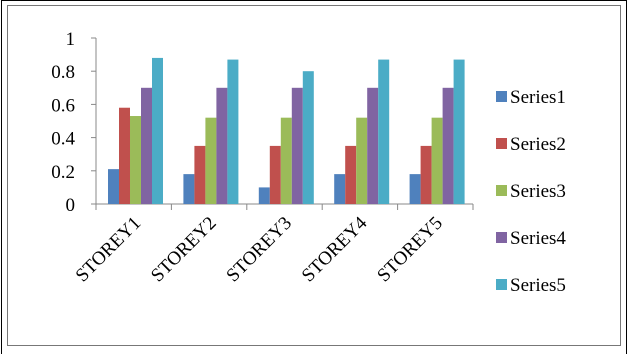 The image size is (629, 355). Describe the element at coordinates (437, 160) in the screenshot. I see `bar-series3-storey5` at that location.